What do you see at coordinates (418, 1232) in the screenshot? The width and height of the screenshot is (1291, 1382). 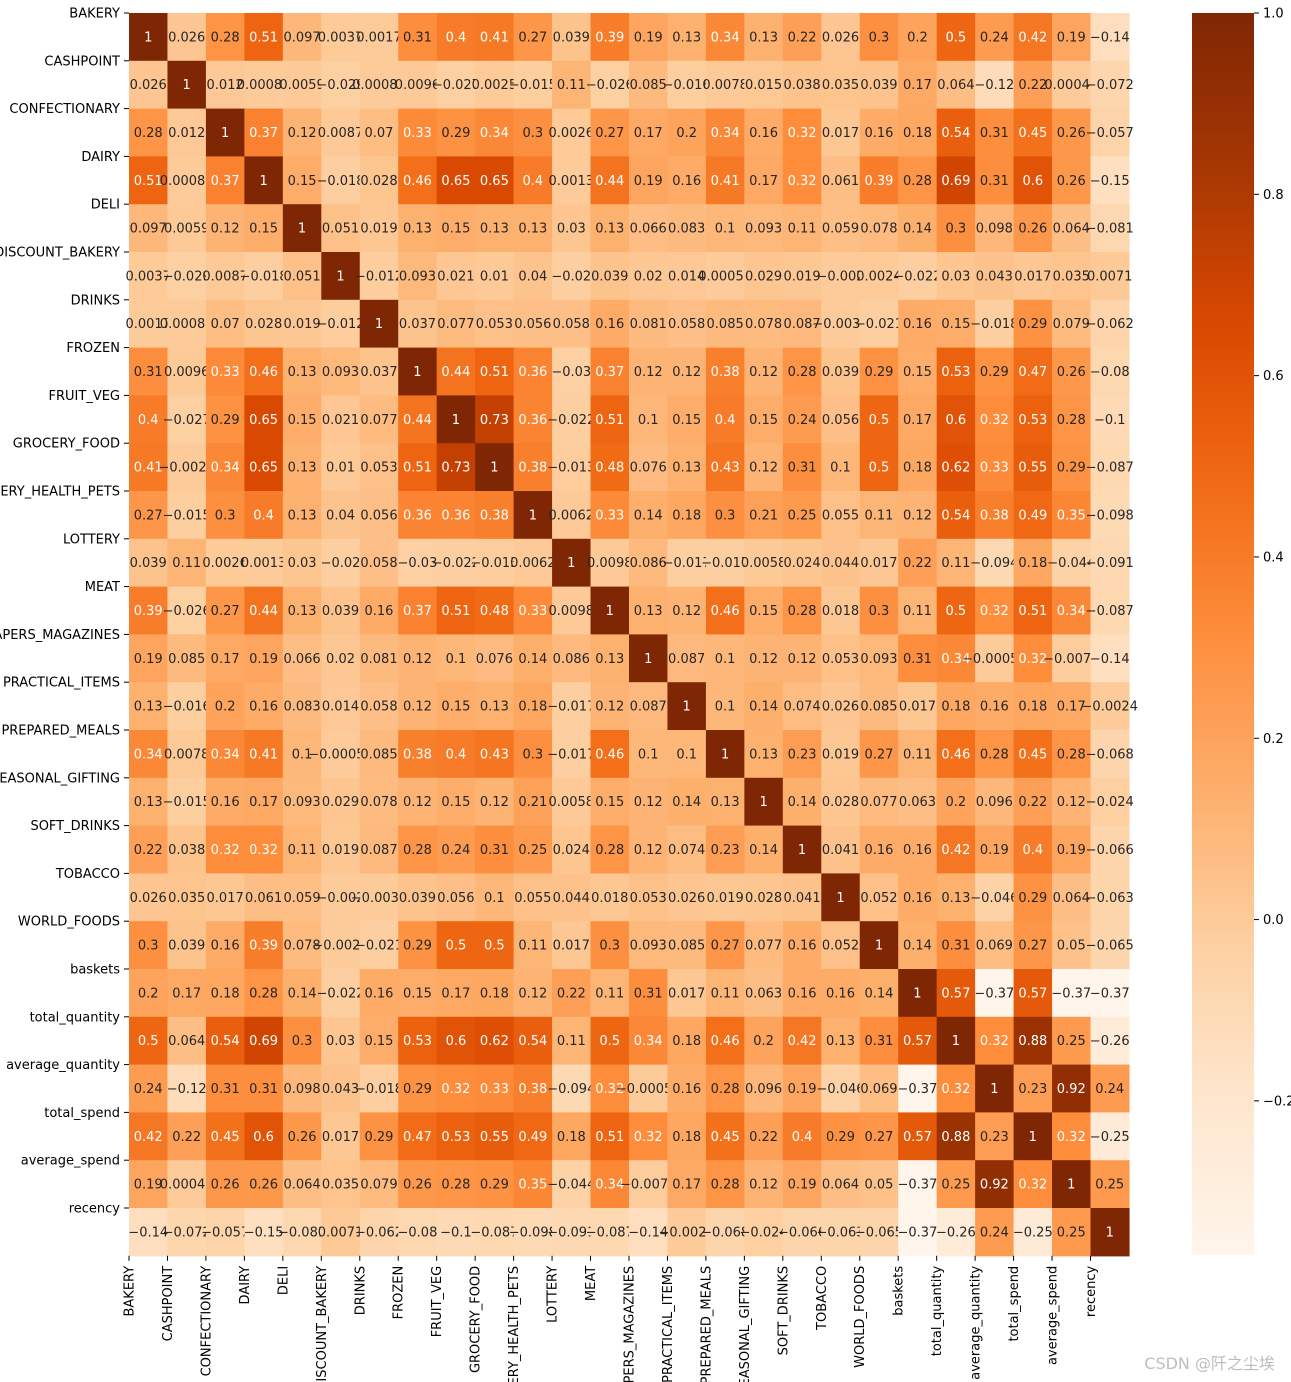 I see `cell-value-label: −0.08` at bounding box center [418, 1232].